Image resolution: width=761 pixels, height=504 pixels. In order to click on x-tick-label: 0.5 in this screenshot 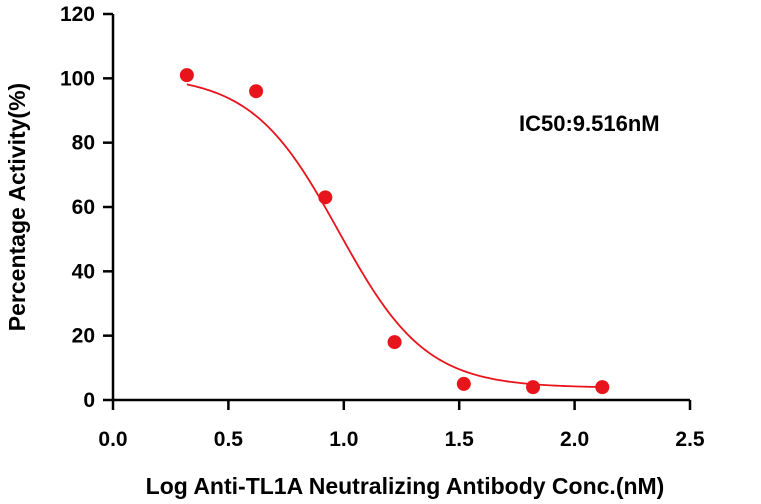, I will do `click(229, 439)`.